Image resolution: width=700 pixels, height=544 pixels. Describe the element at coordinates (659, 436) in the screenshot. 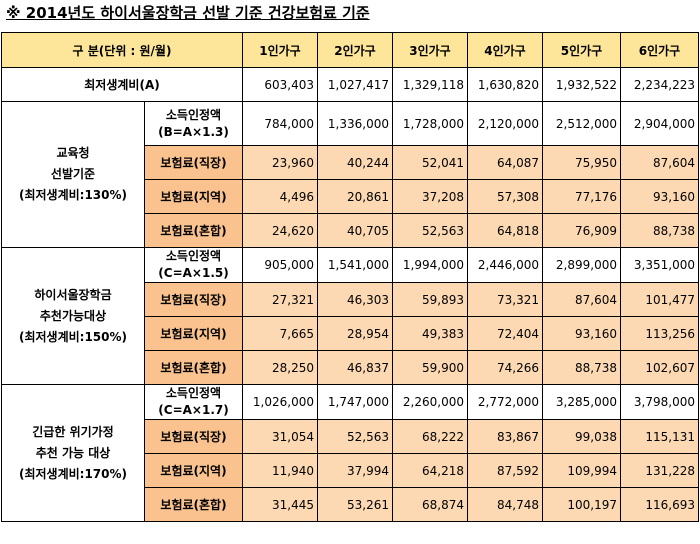

I see `cell-value: 115,131` at that location.